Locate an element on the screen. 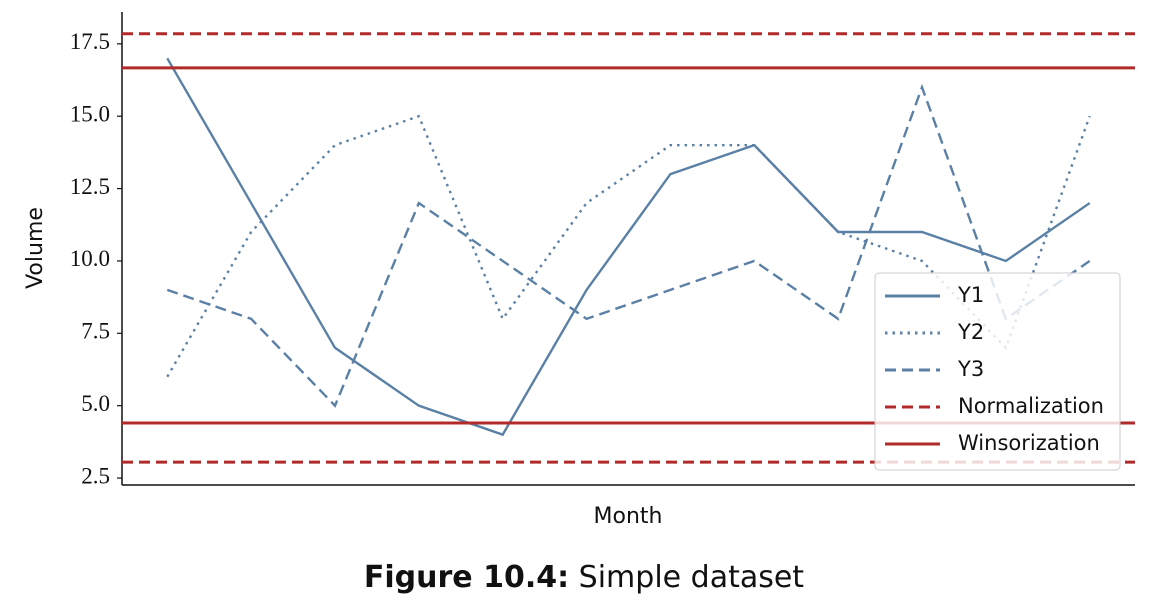  y-tick-label: 12.5 is located at coordinates (90, 186).